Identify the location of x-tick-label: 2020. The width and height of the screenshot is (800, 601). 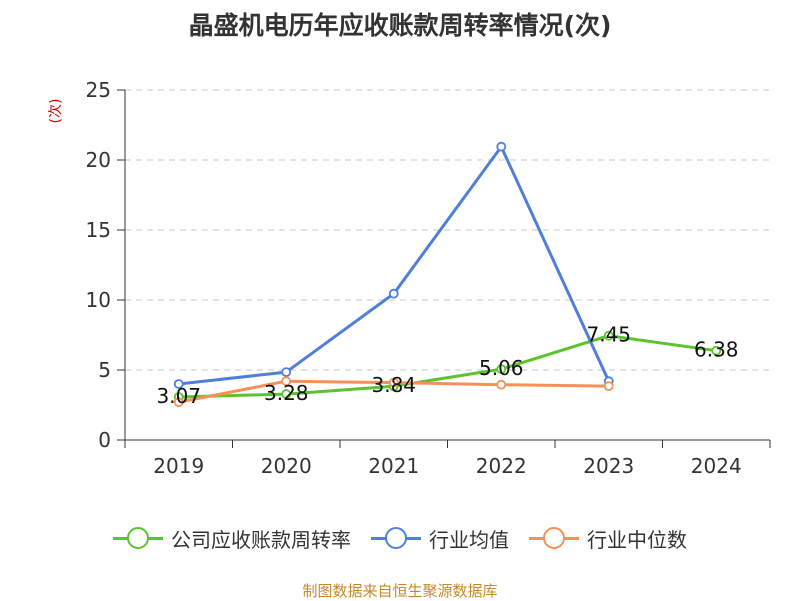
(286, 466).